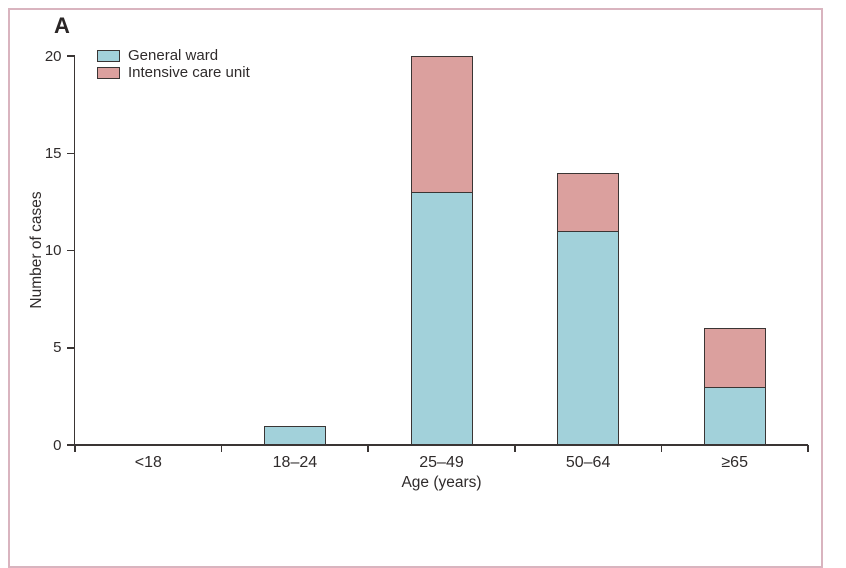 This screenshot has width=846, height=568. Describe the element at coordinates (62, 25) in the screenshot. I see `panel-label: A` at that location.